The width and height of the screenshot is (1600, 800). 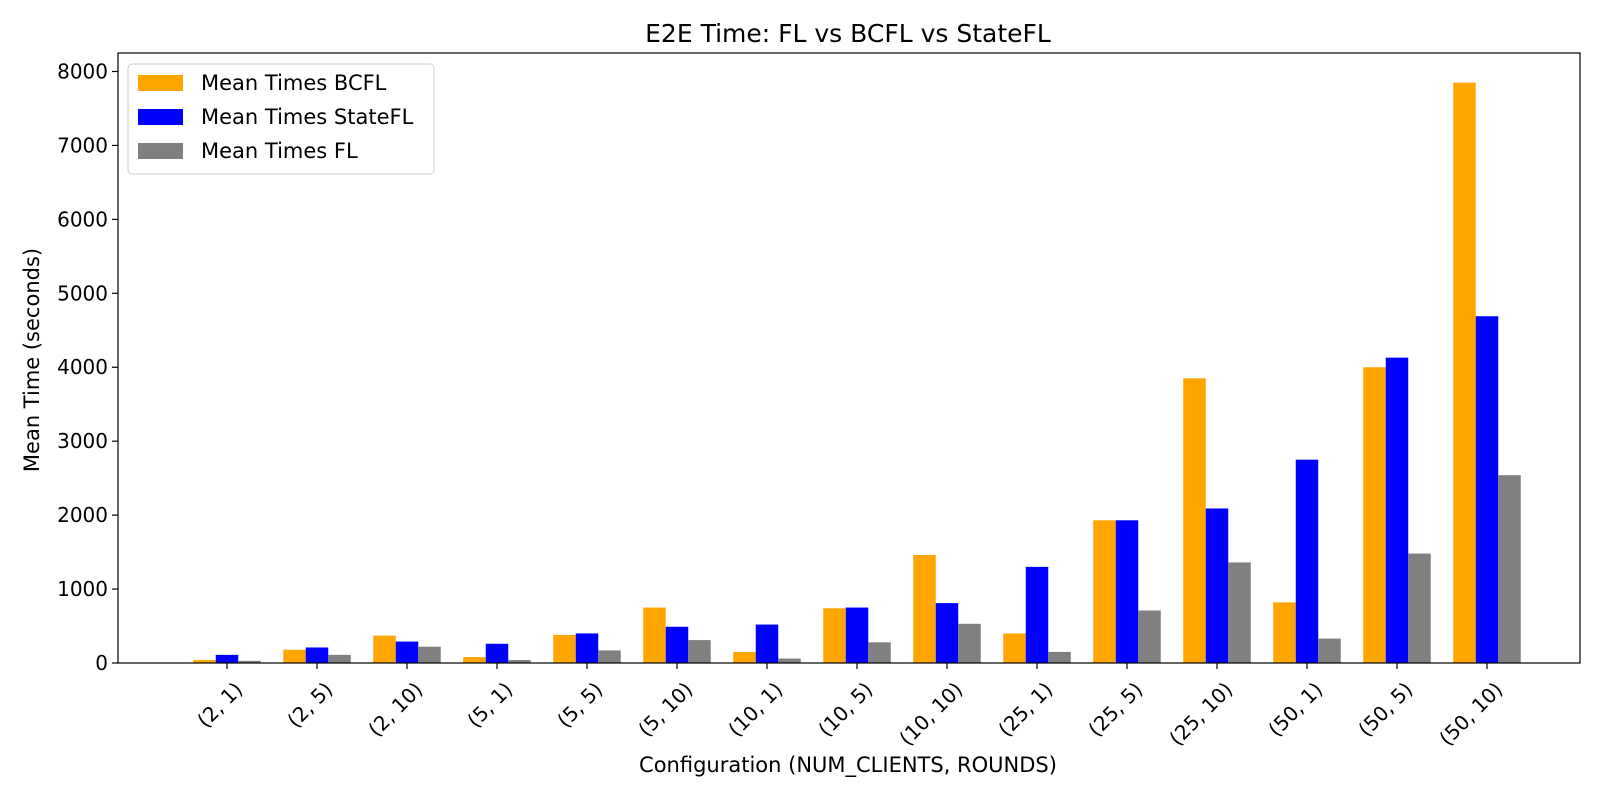 I want to click on legend-box, so click(x=281, y=119).